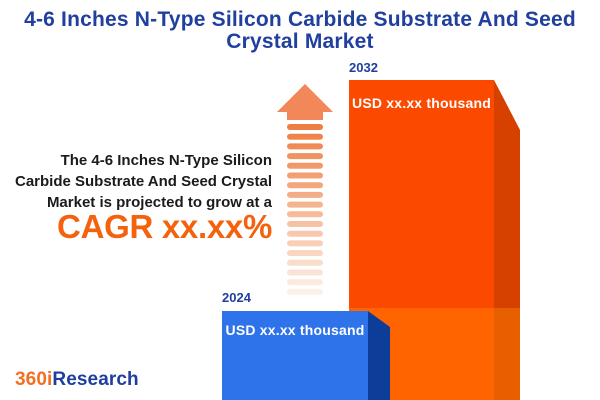  What do you see at coordinates (164, 226) in the screenshot?
I see `cagr-value: CAGR xx.xx%` at bounding box center [164, 226].